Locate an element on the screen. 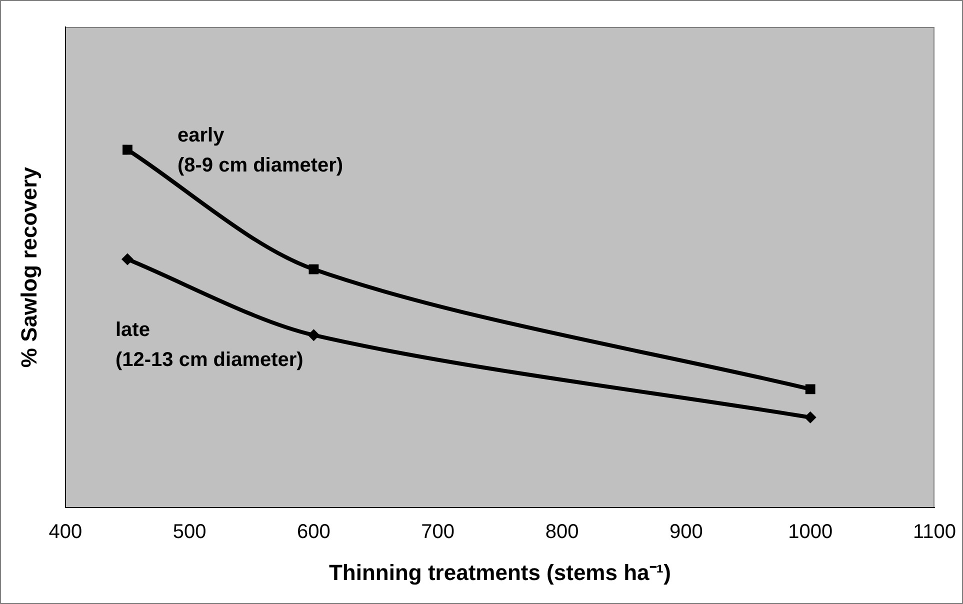 This screenshot has width=963, height=604. series-label: late (12-13 cm diameter) is located at coordinates (209, 345).